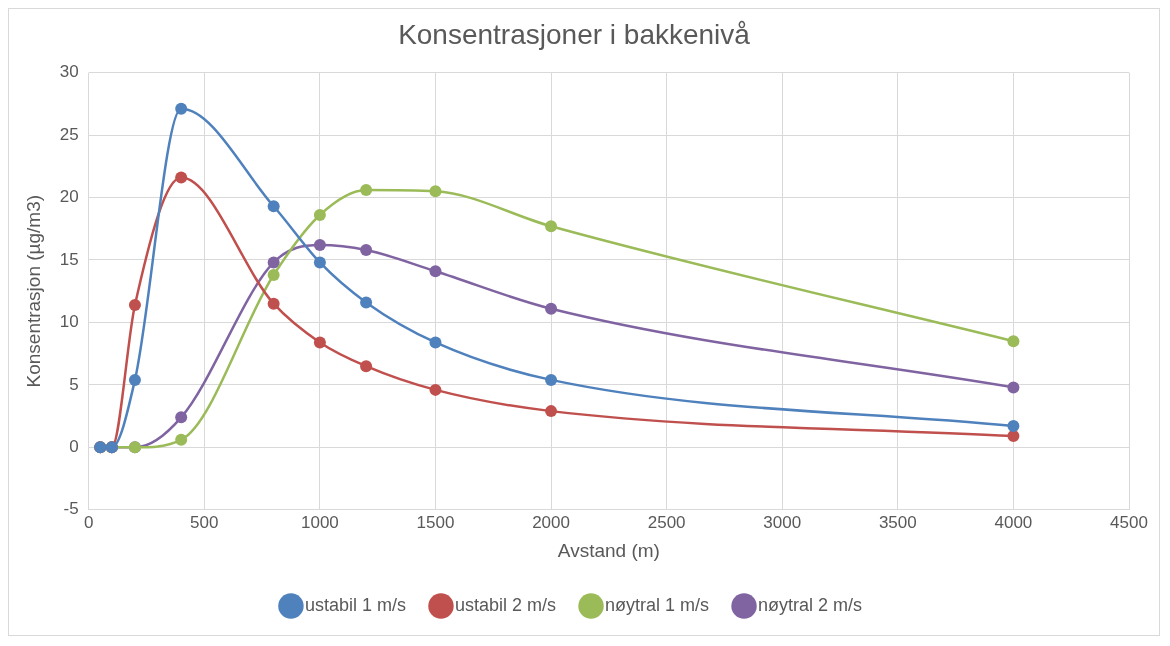 This screenshot has width=1170, height=646. What do you see at coordinates (74, 384) in the screenshot?
I see `y-tick-label: 5` at bounding box center [74, 384].